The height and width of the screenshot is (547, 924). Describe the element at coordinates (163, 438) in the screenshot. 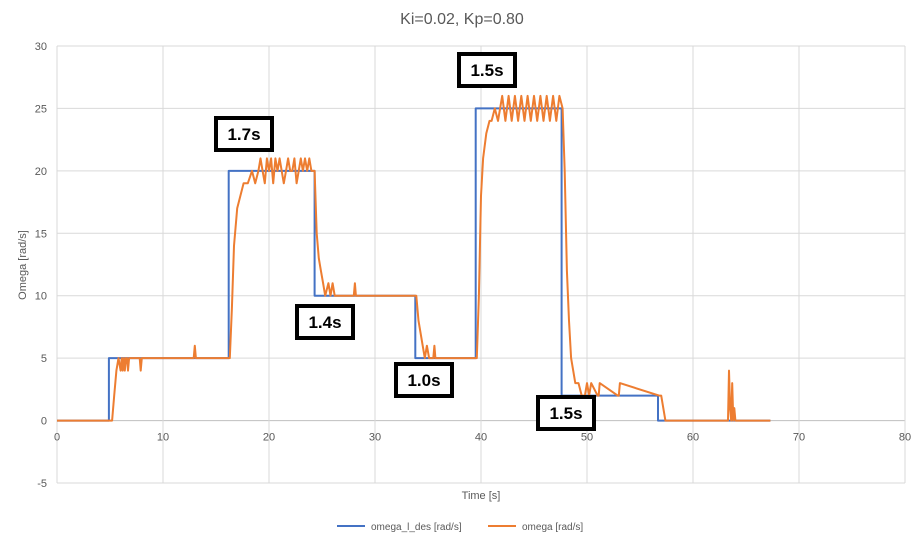

I see `x-tick-label: 10` at that location.